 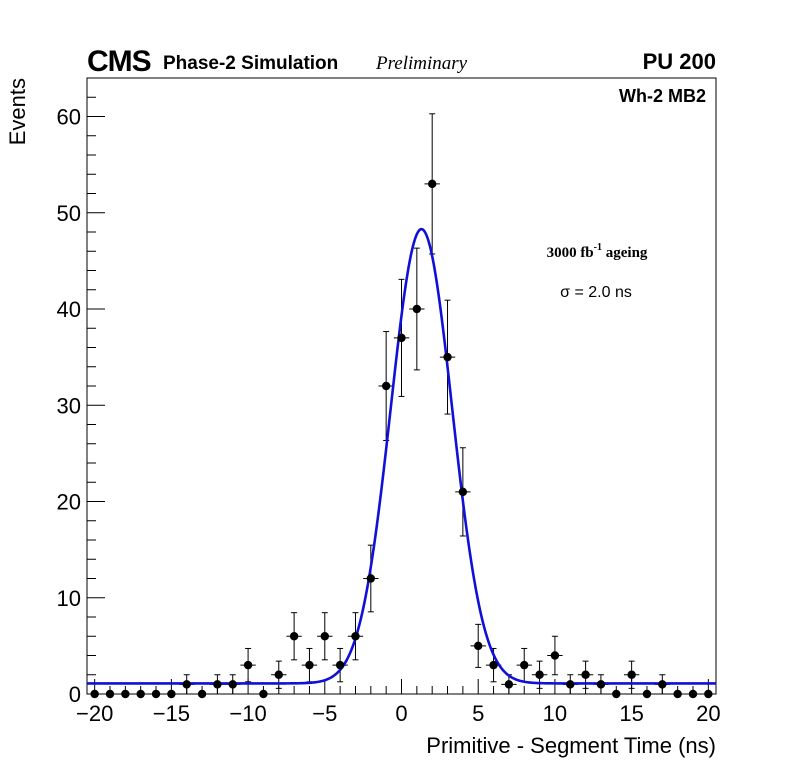 I want to click on ageing-label-main: 3000 fb, so click(x=570, y=253).